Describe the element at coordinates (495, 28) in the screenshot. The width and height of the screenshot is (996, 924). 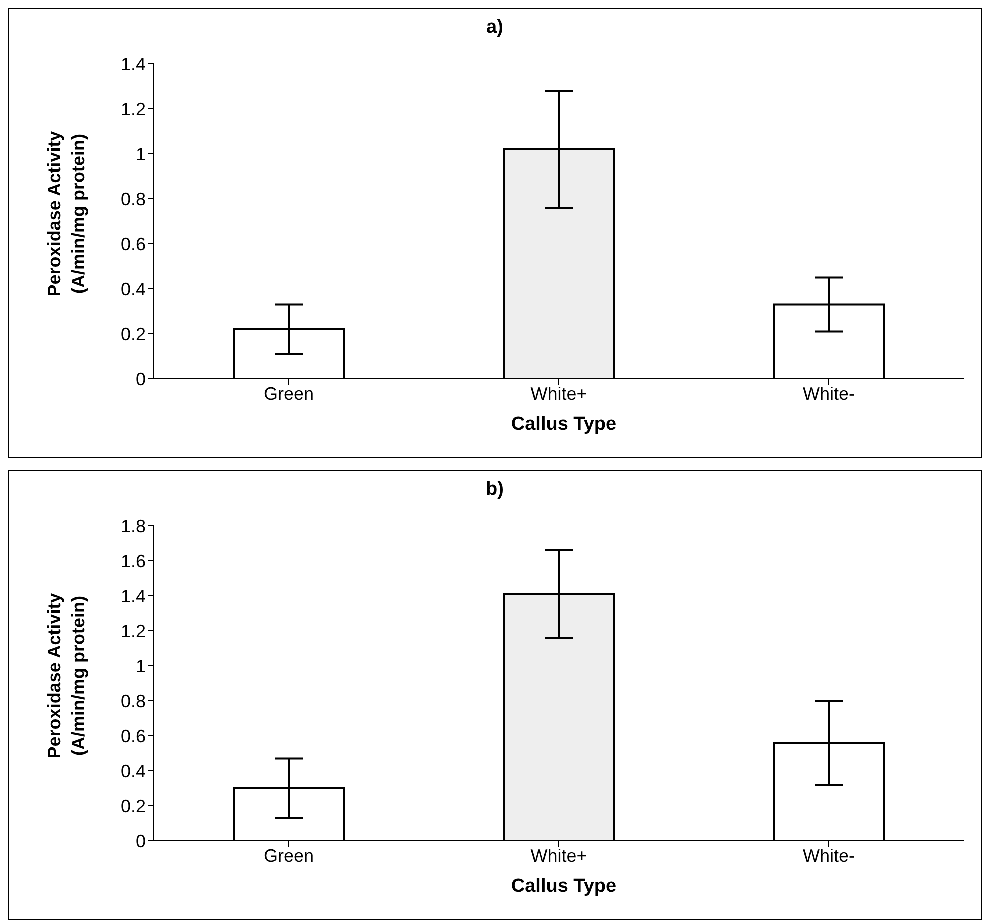
I see `chart-title: a)` at that location.